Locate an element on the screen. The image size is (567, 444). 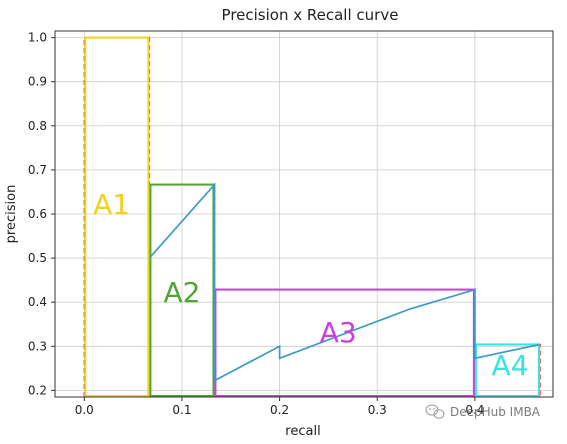
chart-title: Precision x Recall curve is located at coordinates (310, 15).